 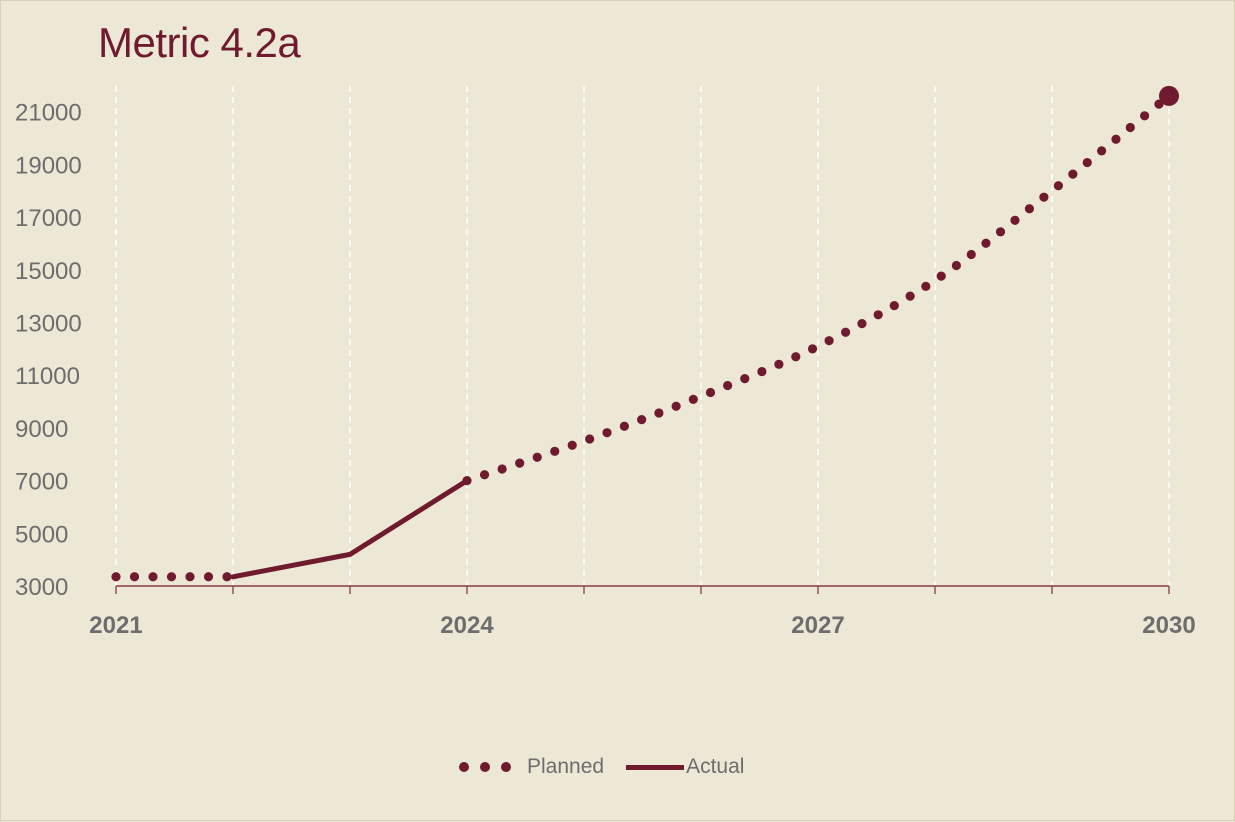 I want to click on y-tick-label: 5000, so click(x=41, y=534).